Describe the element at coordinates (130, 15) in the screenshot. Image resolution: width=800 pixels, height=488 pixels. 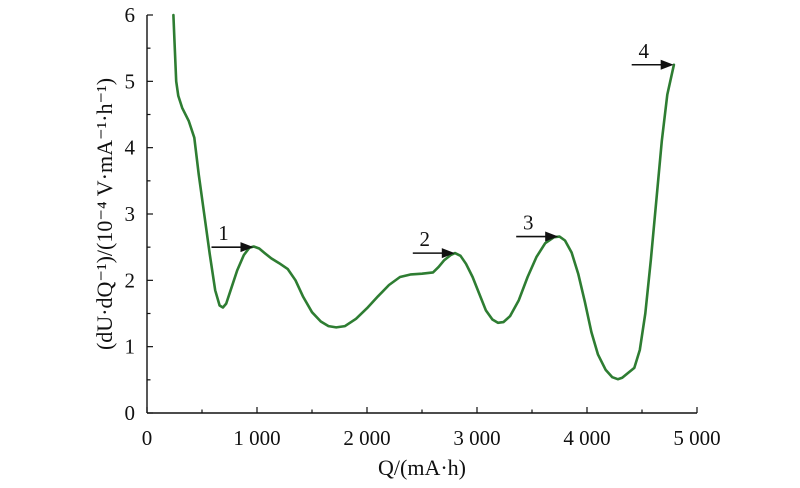
I see `y-tick-label: 6` at that location.